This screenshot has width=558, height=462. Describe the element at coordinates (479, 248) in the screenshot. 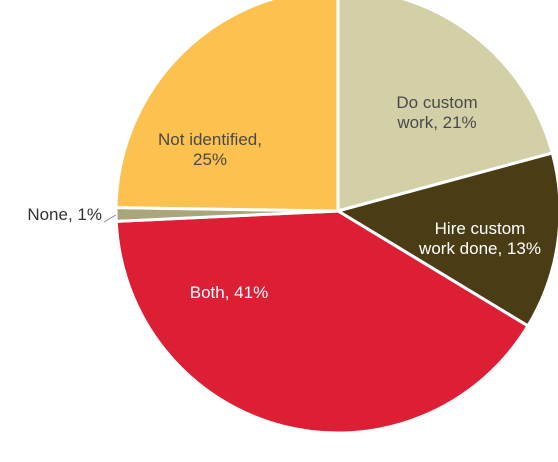

I see `slice-label-line: work done, 13%` at that location.